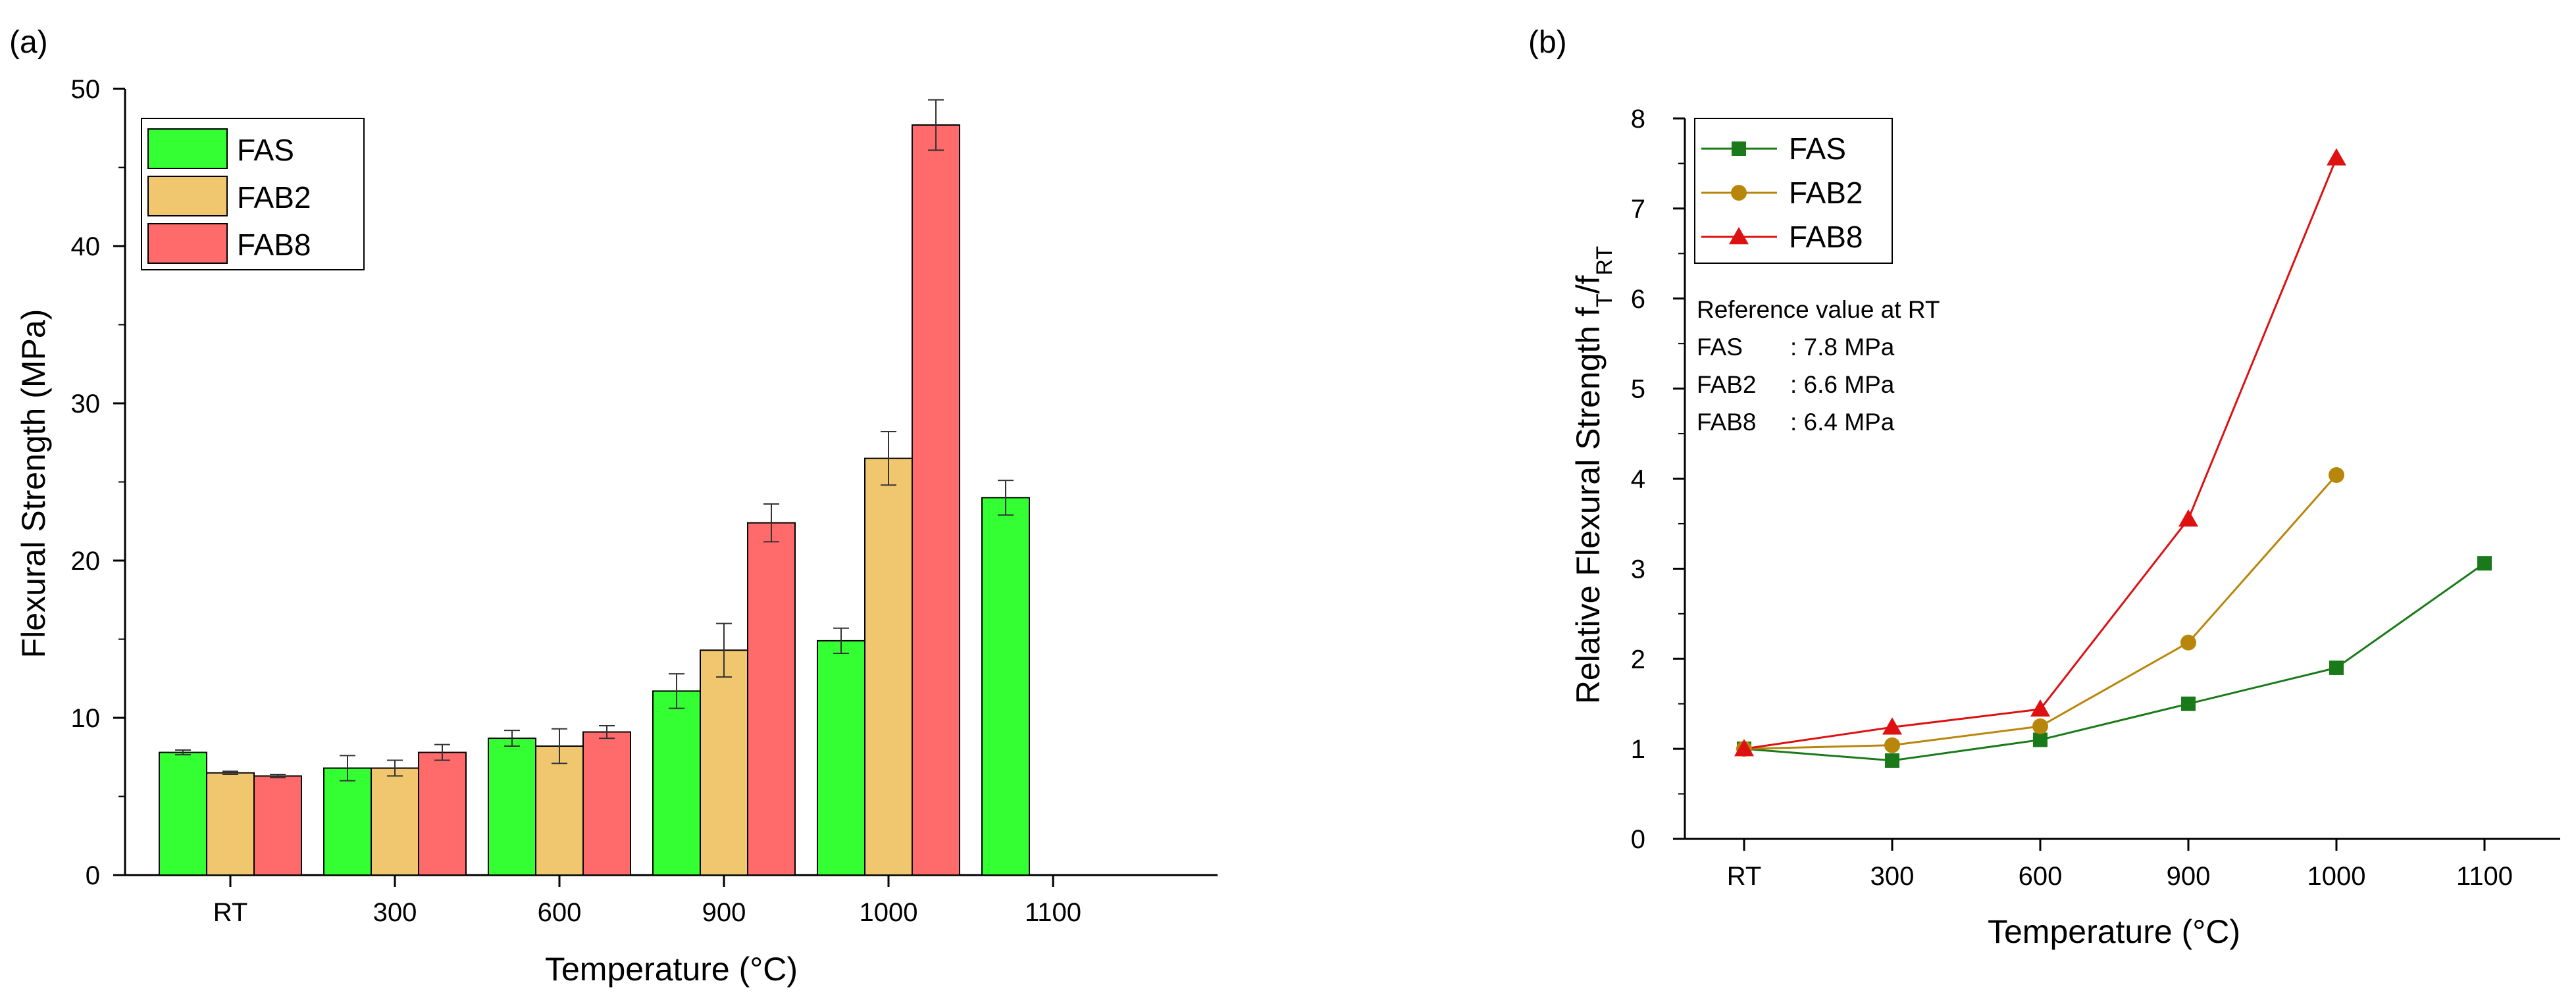 Image resolution: width=2576 pixels, height=1006 pixels. What do you see at coordinates (1638, 209) in the screenshot?
I see `line-y-tick-label: 7` at bounding box center [1638, 209].